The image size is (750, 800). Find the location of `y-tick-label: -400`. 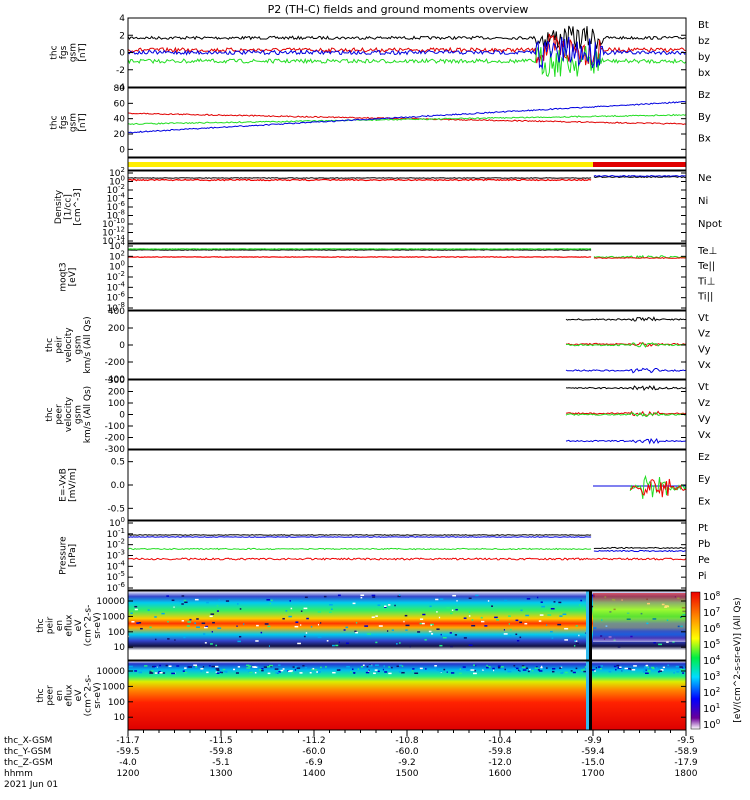

y-tick-label: -400 is located at coordinates (115, 380).